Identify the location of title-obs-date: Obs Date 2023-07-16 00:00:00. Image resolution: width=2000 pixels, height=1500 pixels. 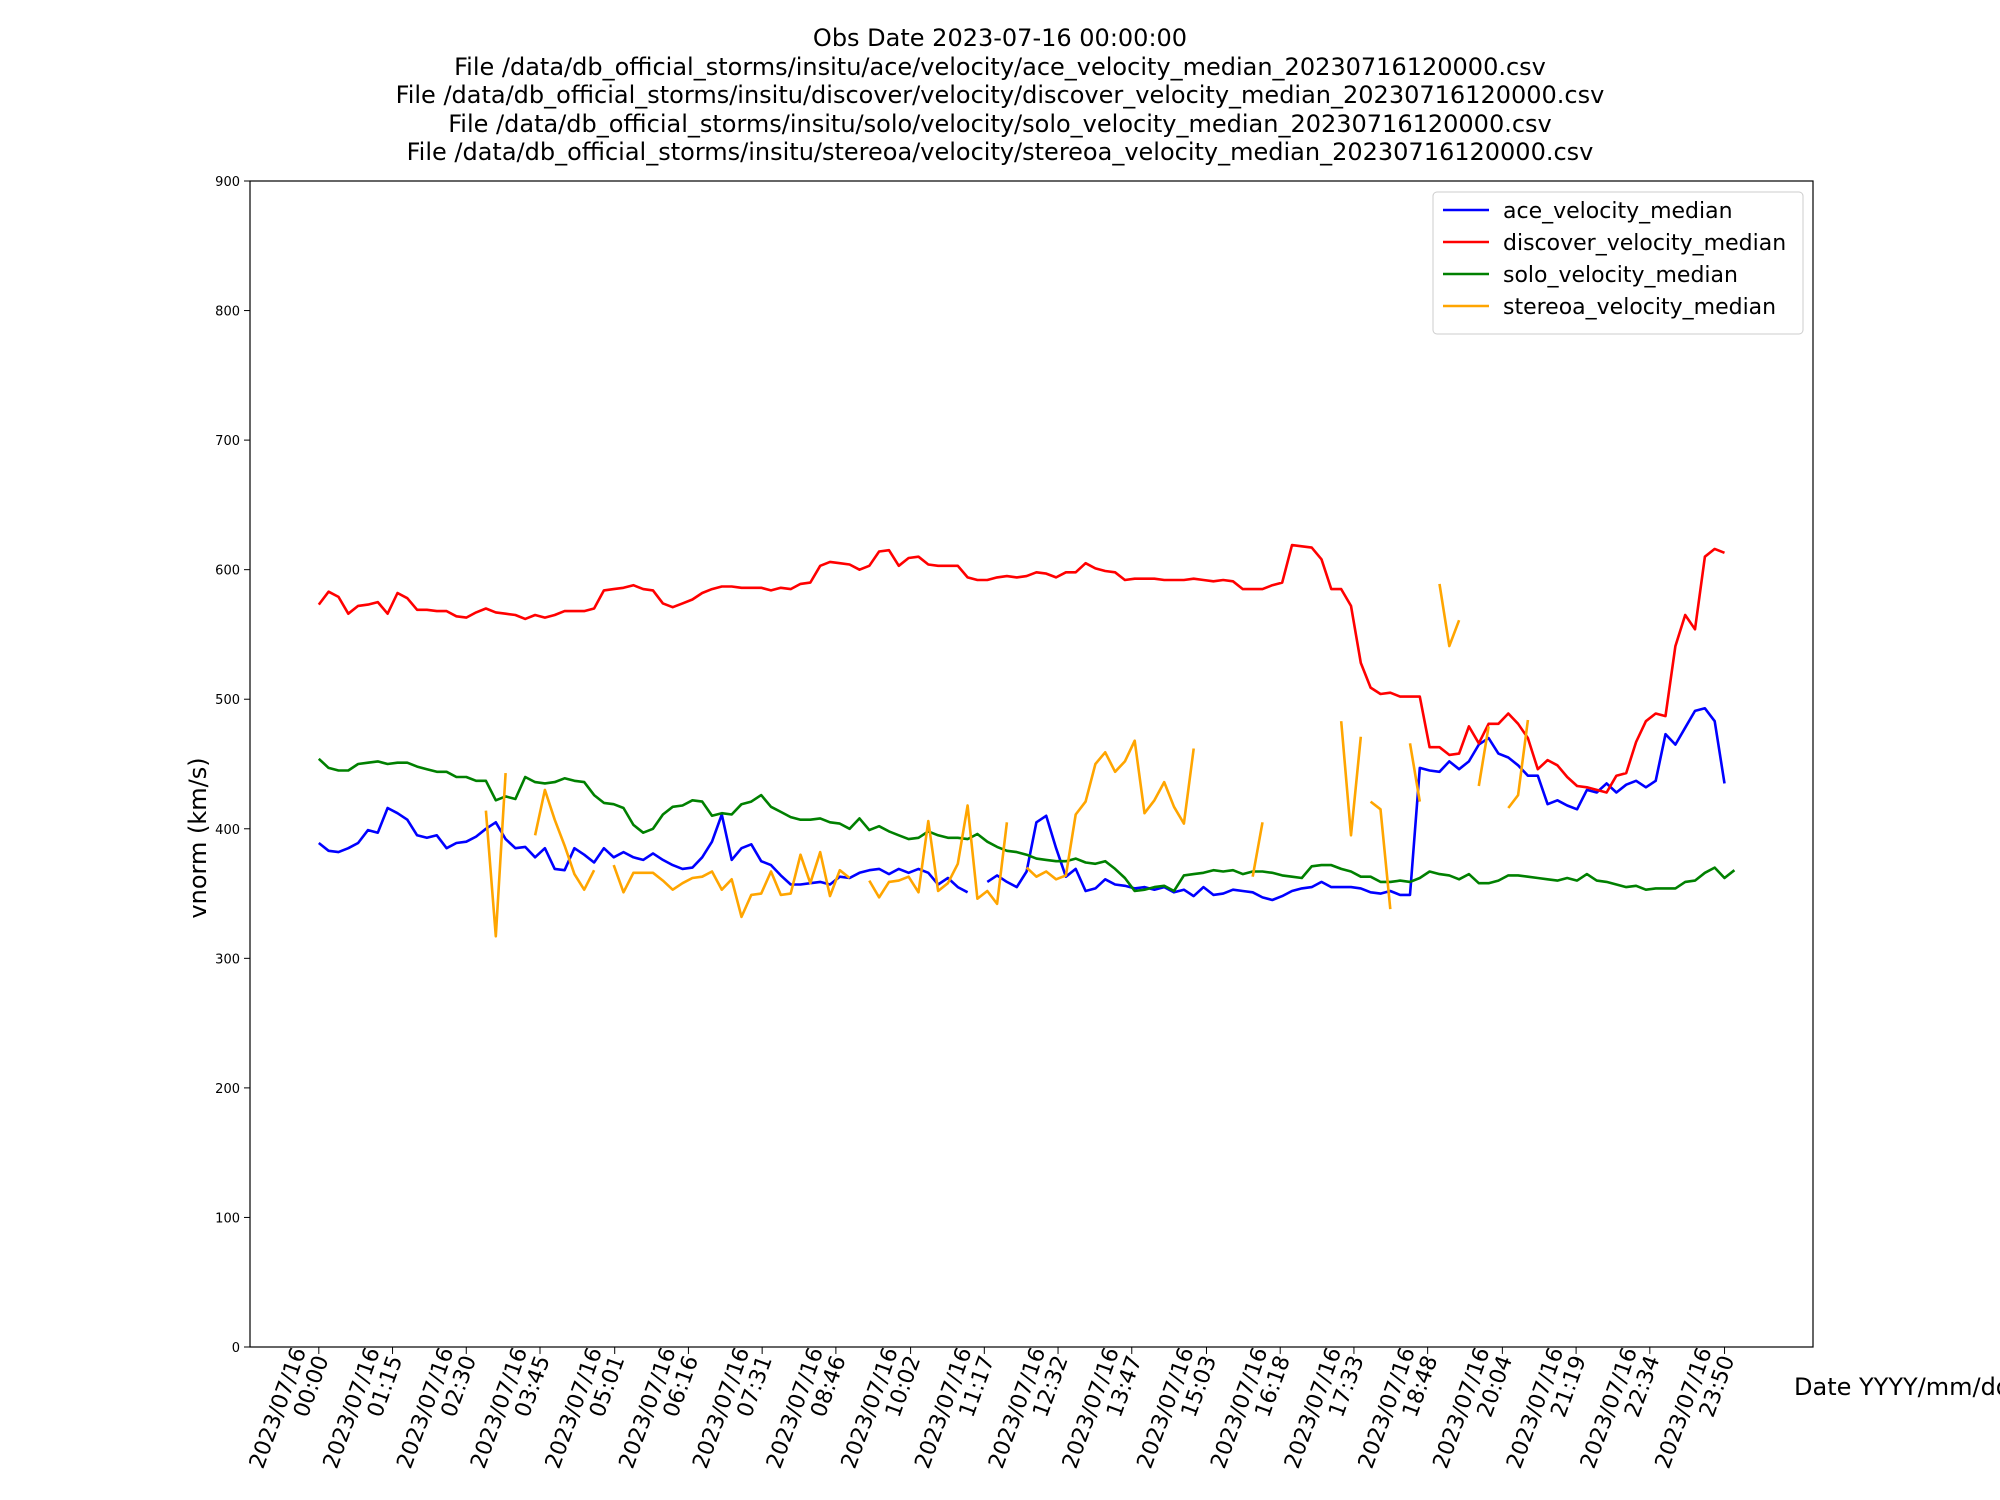
(1000, 38).